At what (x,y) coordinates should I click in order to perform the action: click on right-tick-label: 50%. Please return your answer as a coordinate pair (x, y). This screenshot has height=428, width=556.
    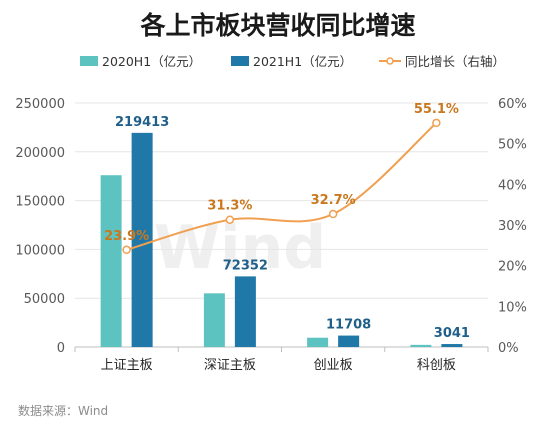
    Looking at the image, I should click on (512, 145).